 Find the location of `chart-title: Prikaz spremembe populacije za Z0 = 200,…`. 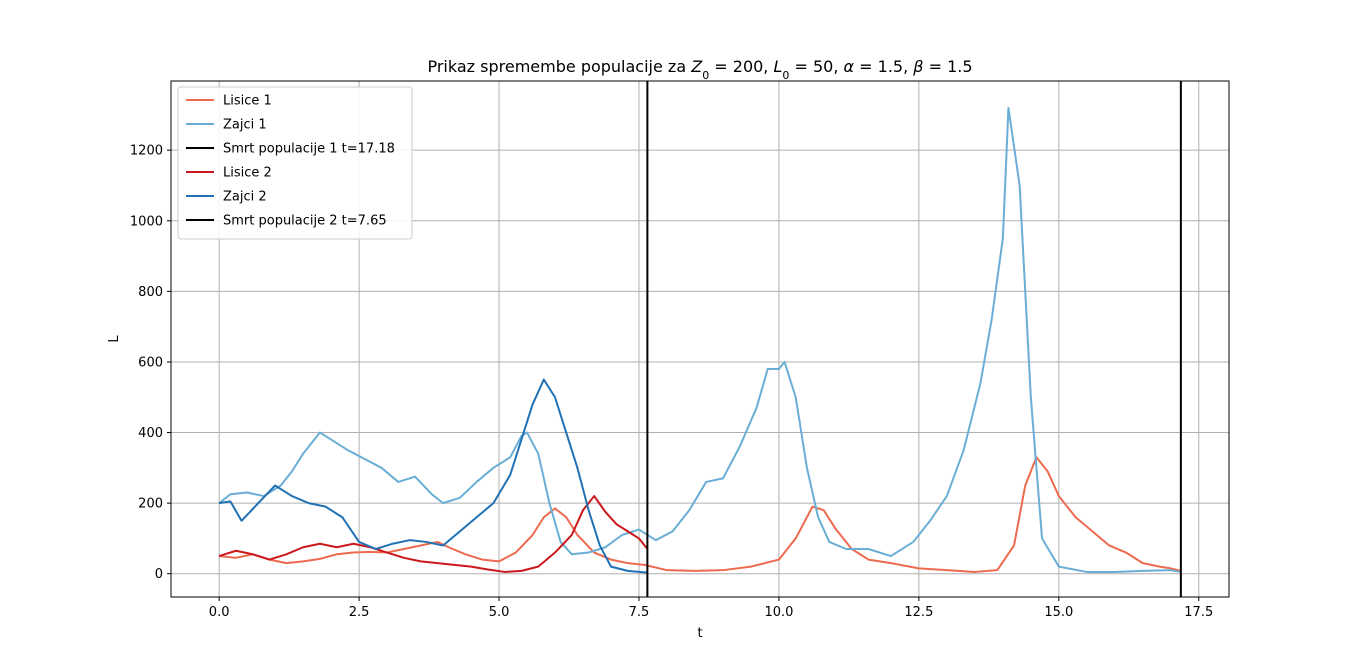

chart-title: Prikaz spremembe populacije za Z0 = 200,… is located at coordinates (699, 69).